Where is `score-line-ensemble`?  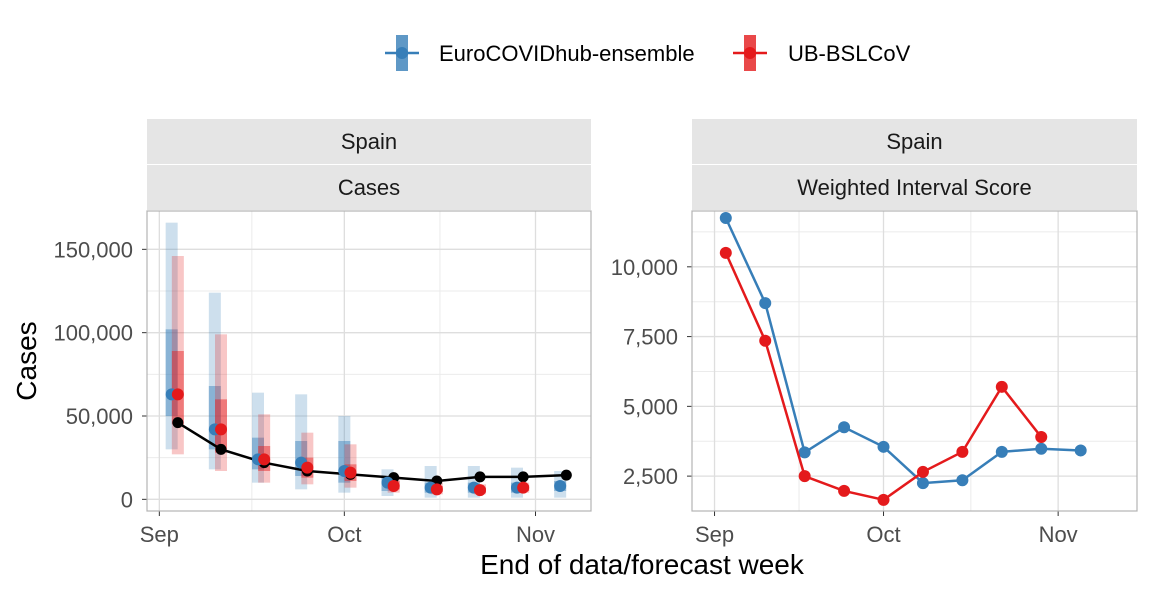 score-line-ensemble is located at coordinates (902, 351).